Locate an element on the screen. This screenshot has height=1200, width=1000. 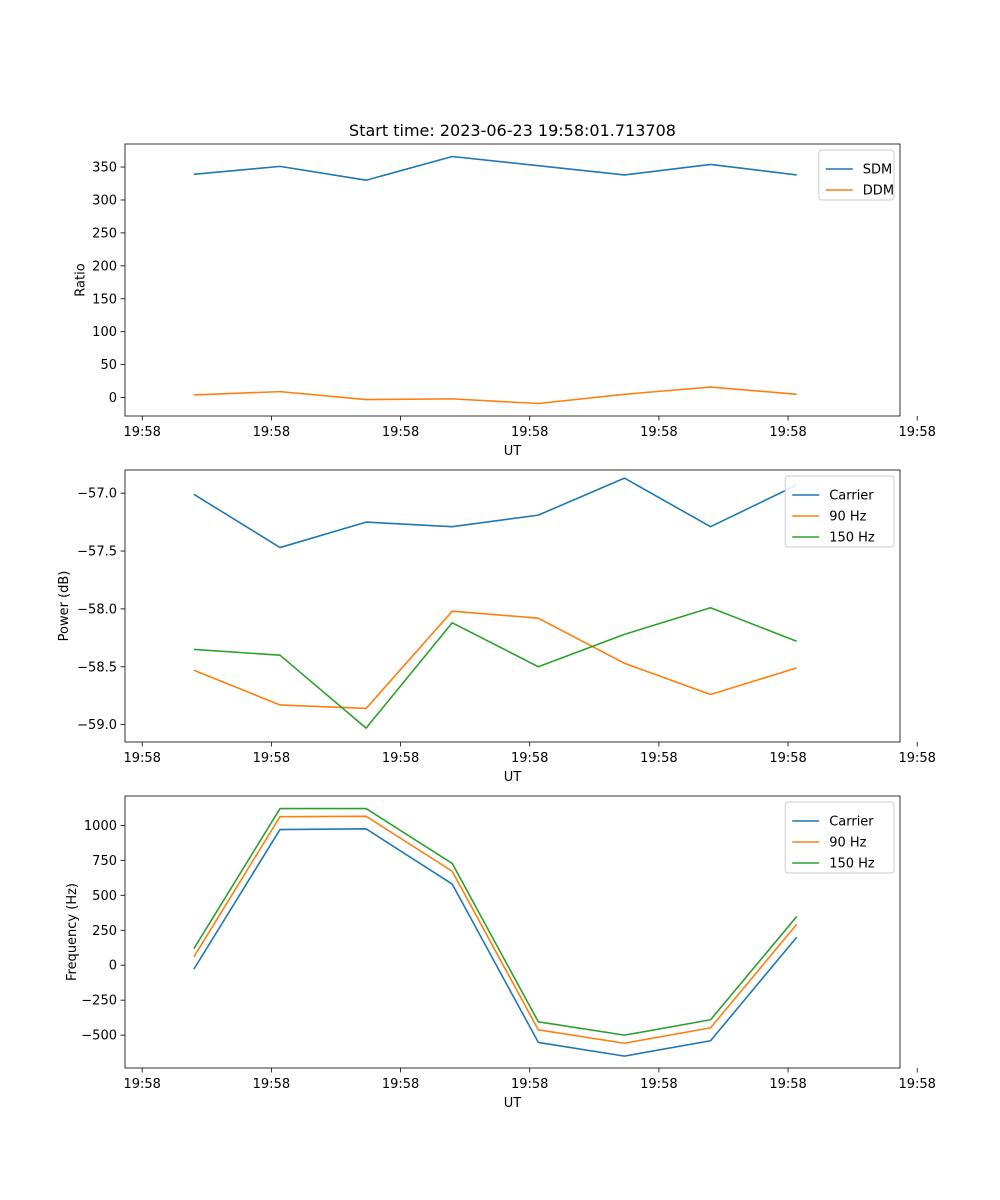
y-tick-label: −250 is located at coordinates (99, 1001).